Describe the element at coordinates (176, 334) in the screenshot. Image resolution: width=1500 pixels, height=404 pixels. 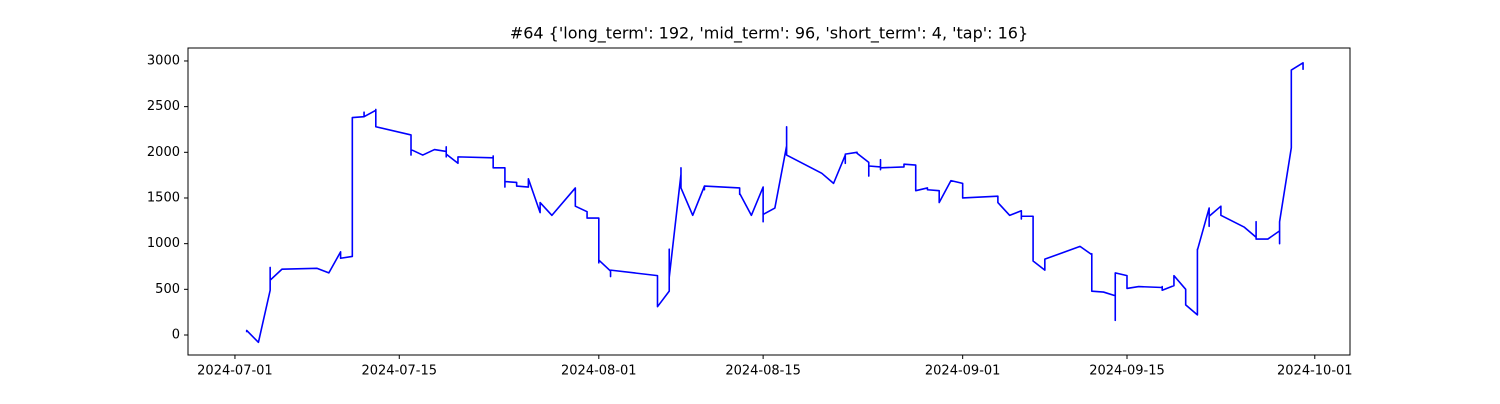
I see `y-tick-label: 0` at that location.